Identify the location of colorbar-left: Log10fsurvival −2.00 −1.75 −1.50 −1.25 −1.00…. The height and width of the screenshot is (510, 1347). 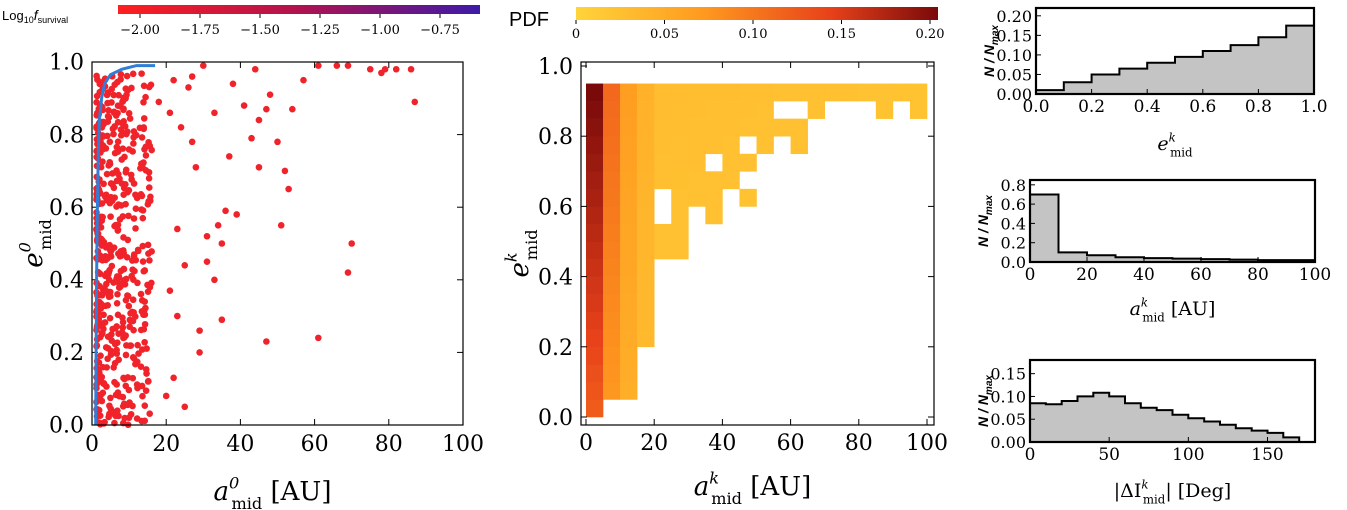
(241, 21).